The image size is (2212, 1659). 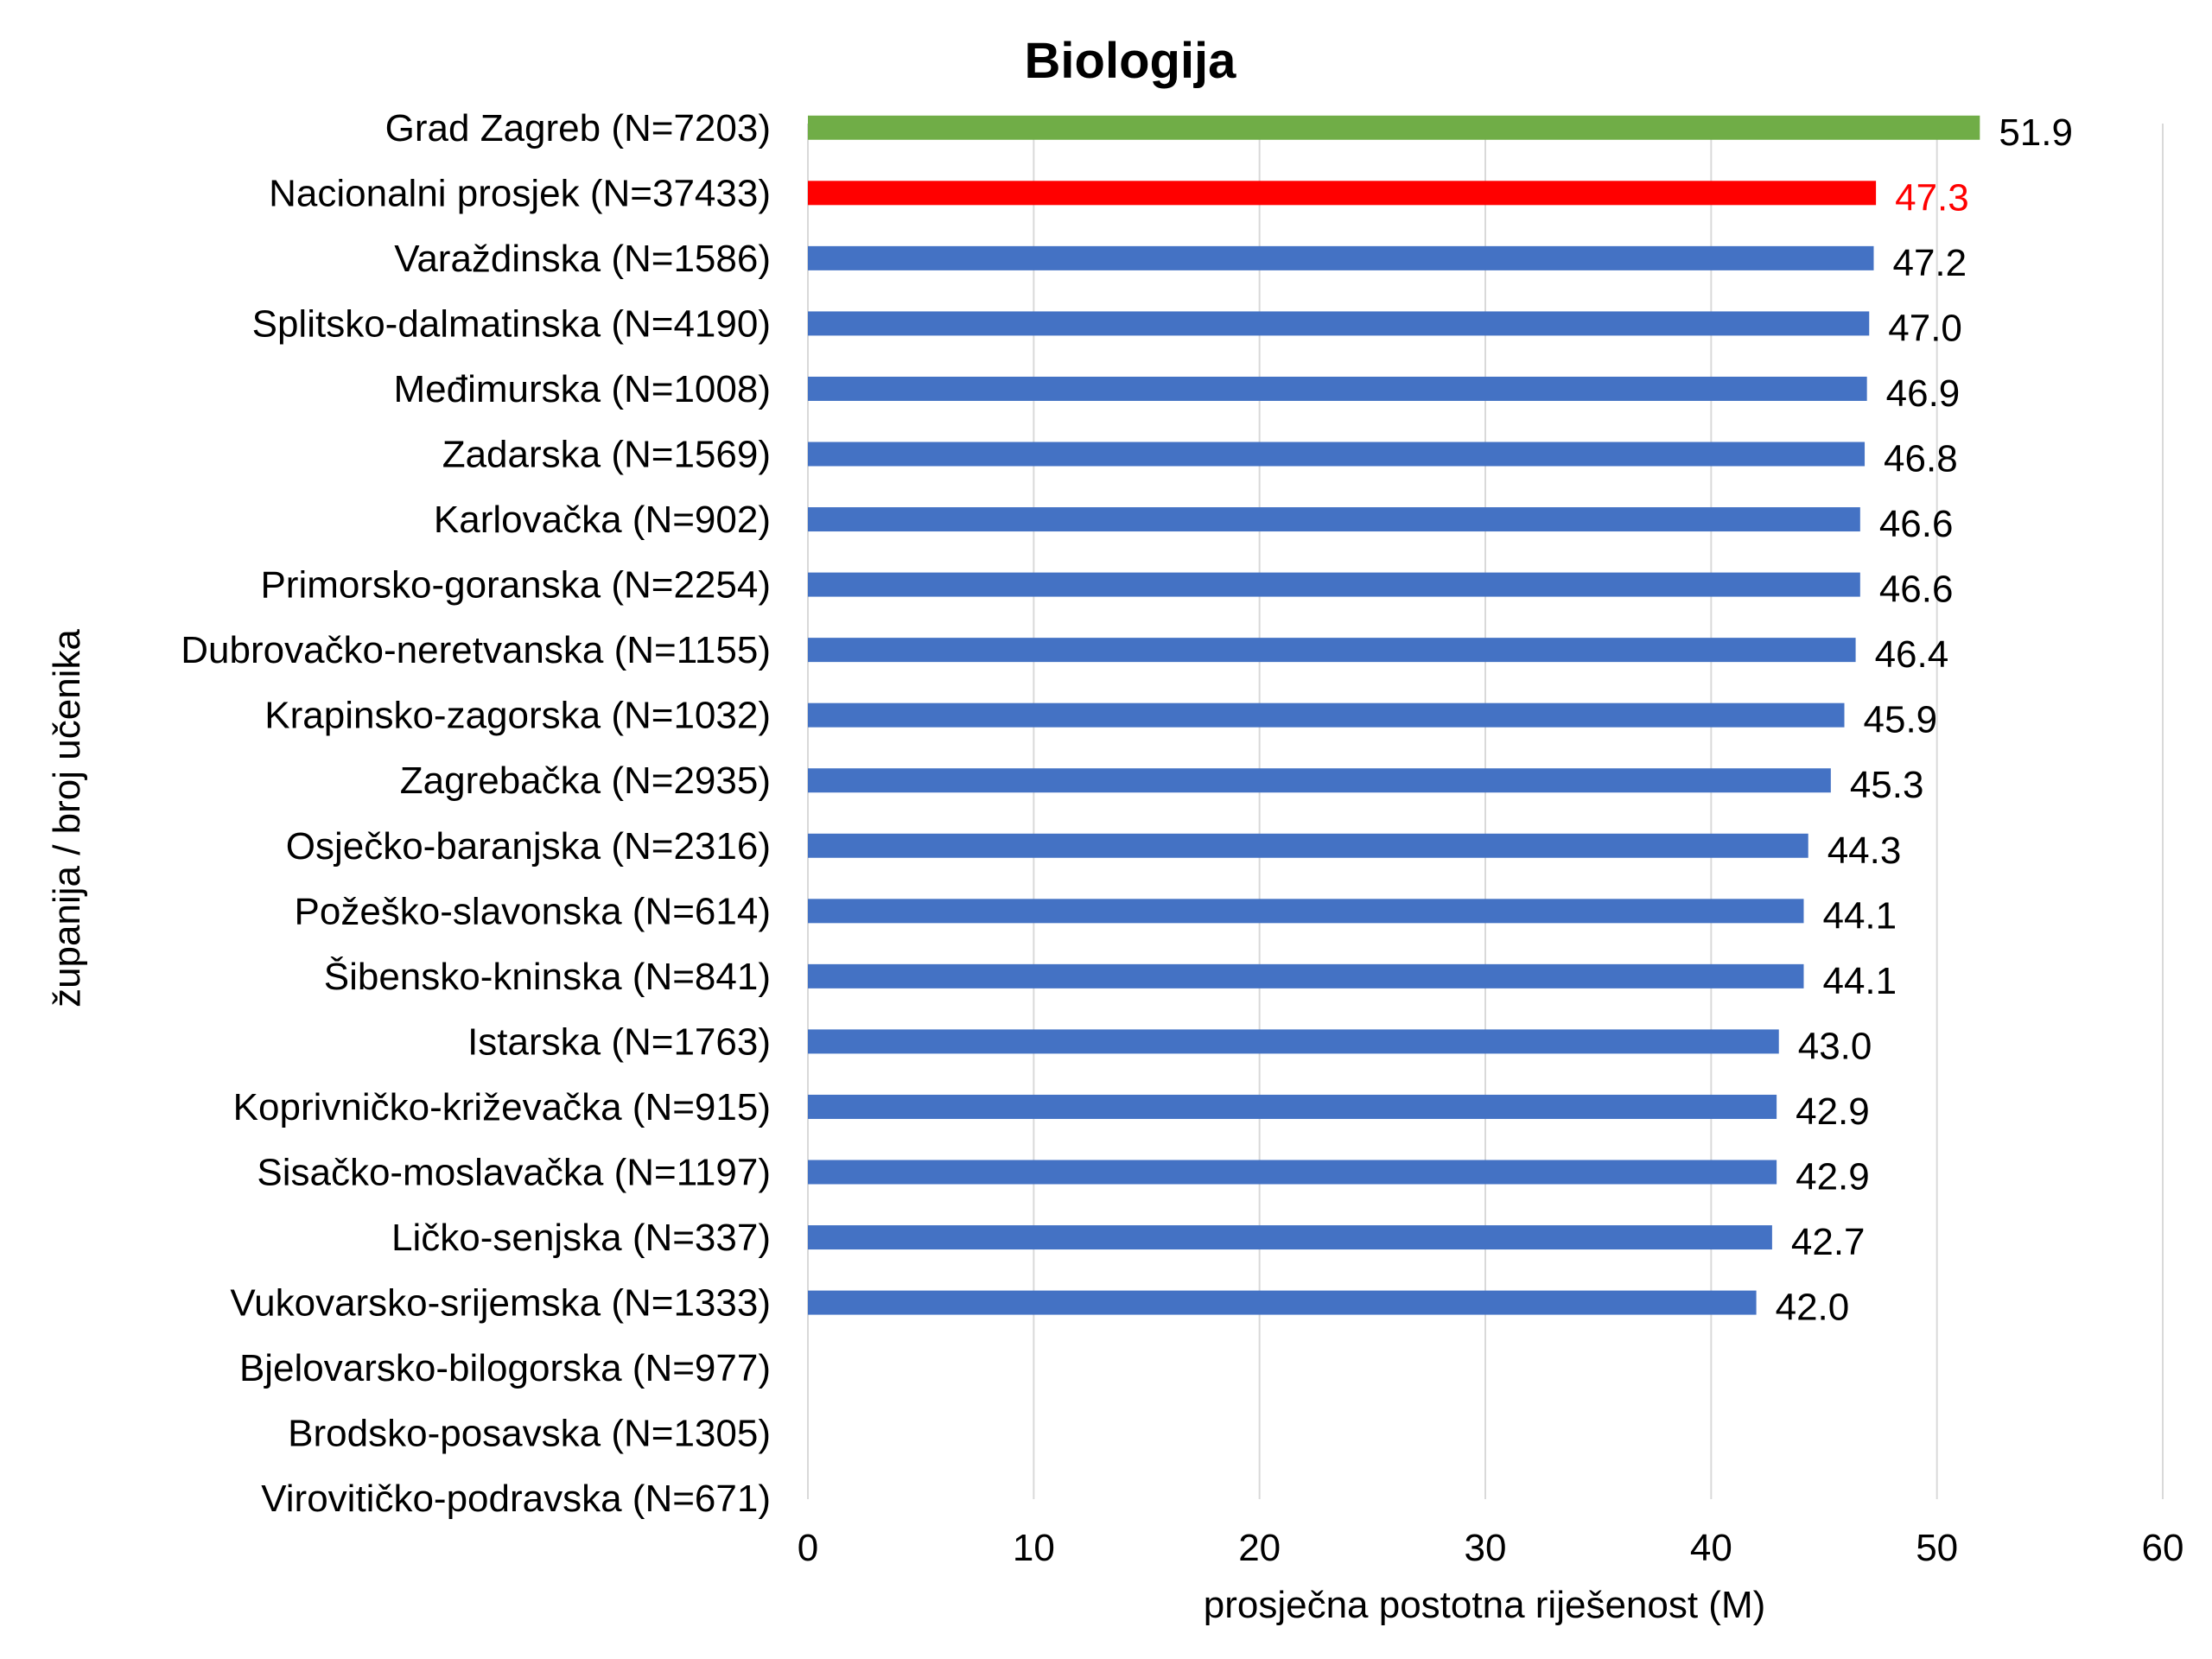 What do you see at coordinates (500, 1303) in the screenshot?
I see `category-label: Vukovarsko-srijemska (N=1333)` at bounding box center [500, 1303].